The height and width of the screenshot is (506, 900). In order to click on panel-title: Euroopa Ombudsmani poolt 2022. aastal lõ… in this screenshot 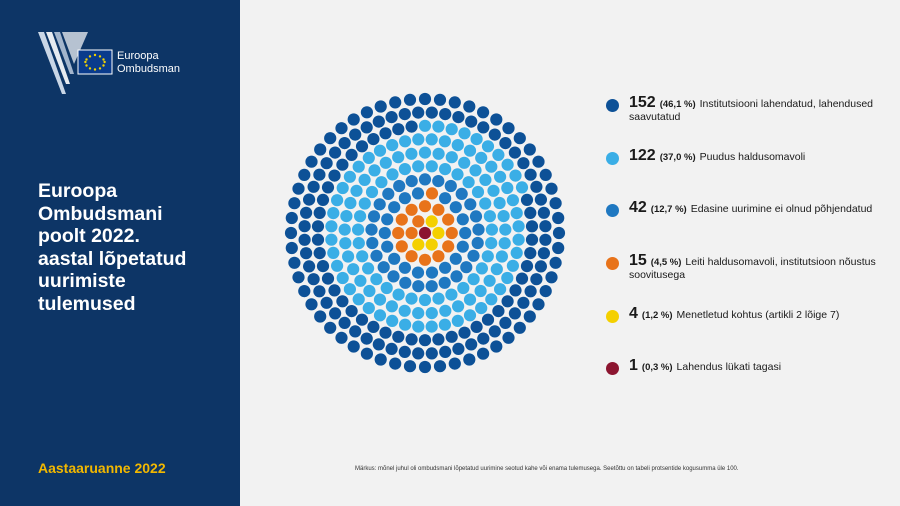, I will do `click(112, 247)`.